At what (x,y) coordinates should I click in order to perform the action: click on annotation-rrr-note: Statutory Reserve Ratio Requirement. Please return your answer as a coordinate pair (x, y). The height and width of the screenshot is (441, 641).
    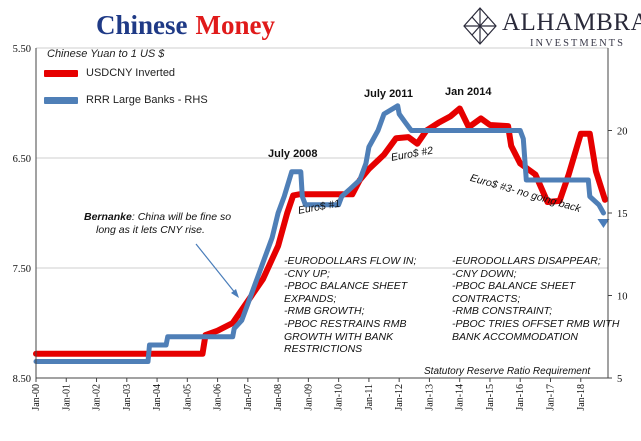
    Looking at the image, I should click on (507, 371).